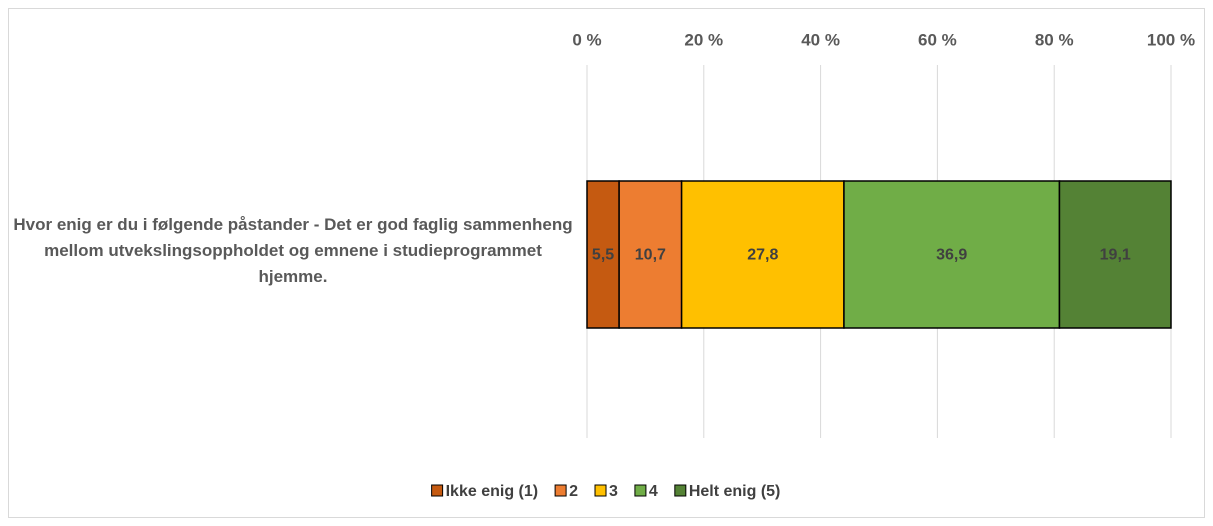 This screenshot has width=1213, height=526. What do you see at coordinates (1171, 39) in the screenshot?
I see `x-tick-label: 100 %` at bounding box center [1171, 39].